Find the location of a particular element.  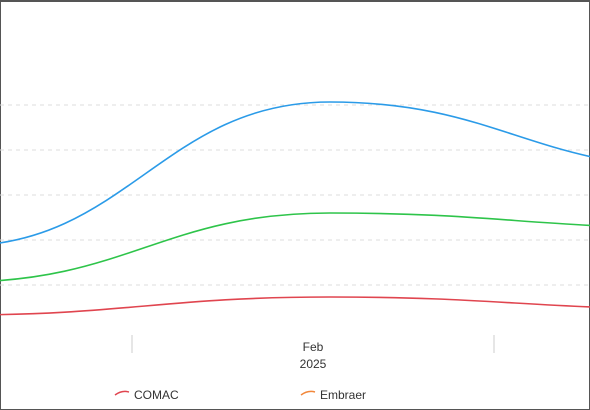

x-tick-label: Feb is located at coordinates (313, 347).